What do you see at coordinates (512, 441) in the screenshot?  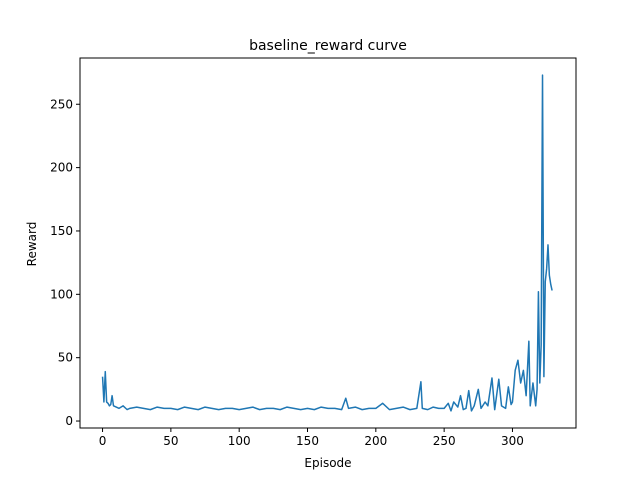 I see `x-tick-label: 300` at bounding box center [512, 441].